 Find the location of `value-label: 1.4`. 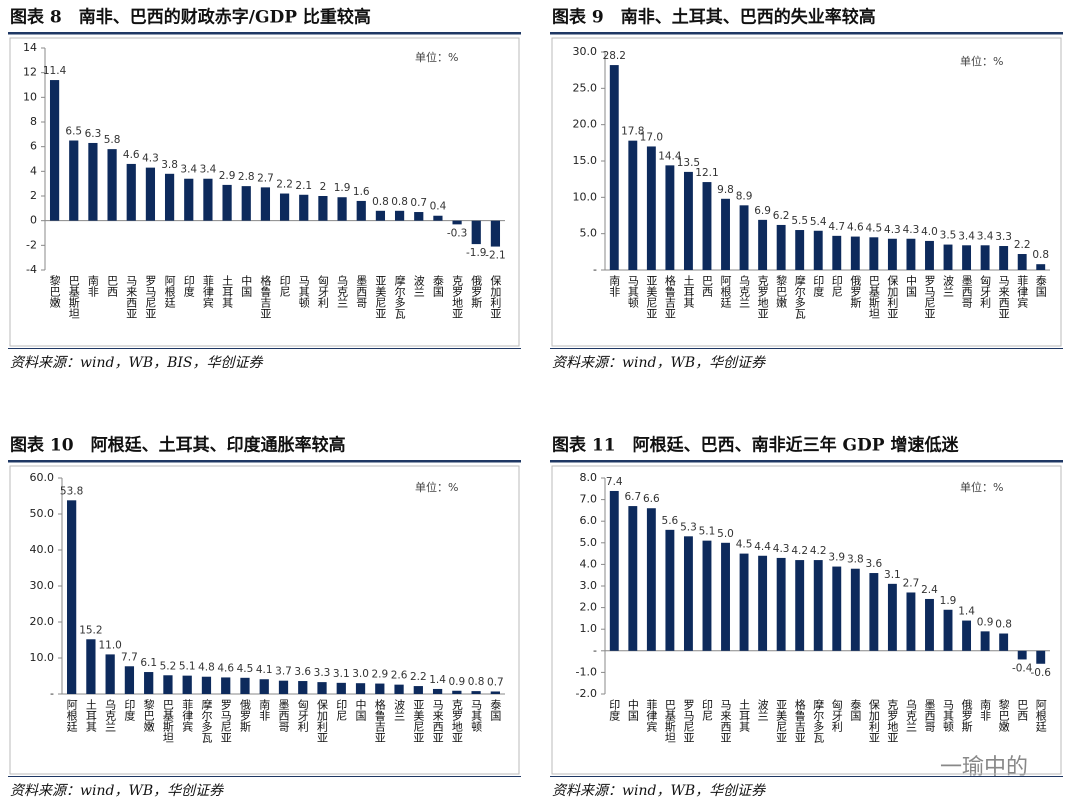

value-label: 1.4 is located at coordinates (966, 612).